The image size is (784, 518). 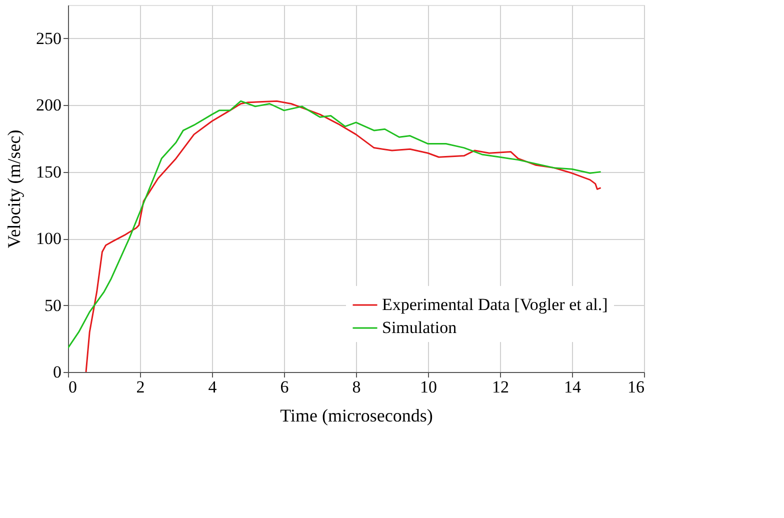 I want to click on x-tick-label: 12, so click(x=500, y=387).